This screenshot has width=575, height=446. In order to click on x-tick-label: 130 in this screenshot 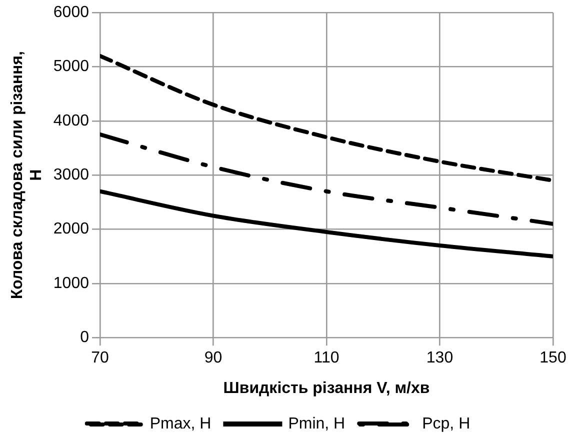, I will do `click(440, 358)`.